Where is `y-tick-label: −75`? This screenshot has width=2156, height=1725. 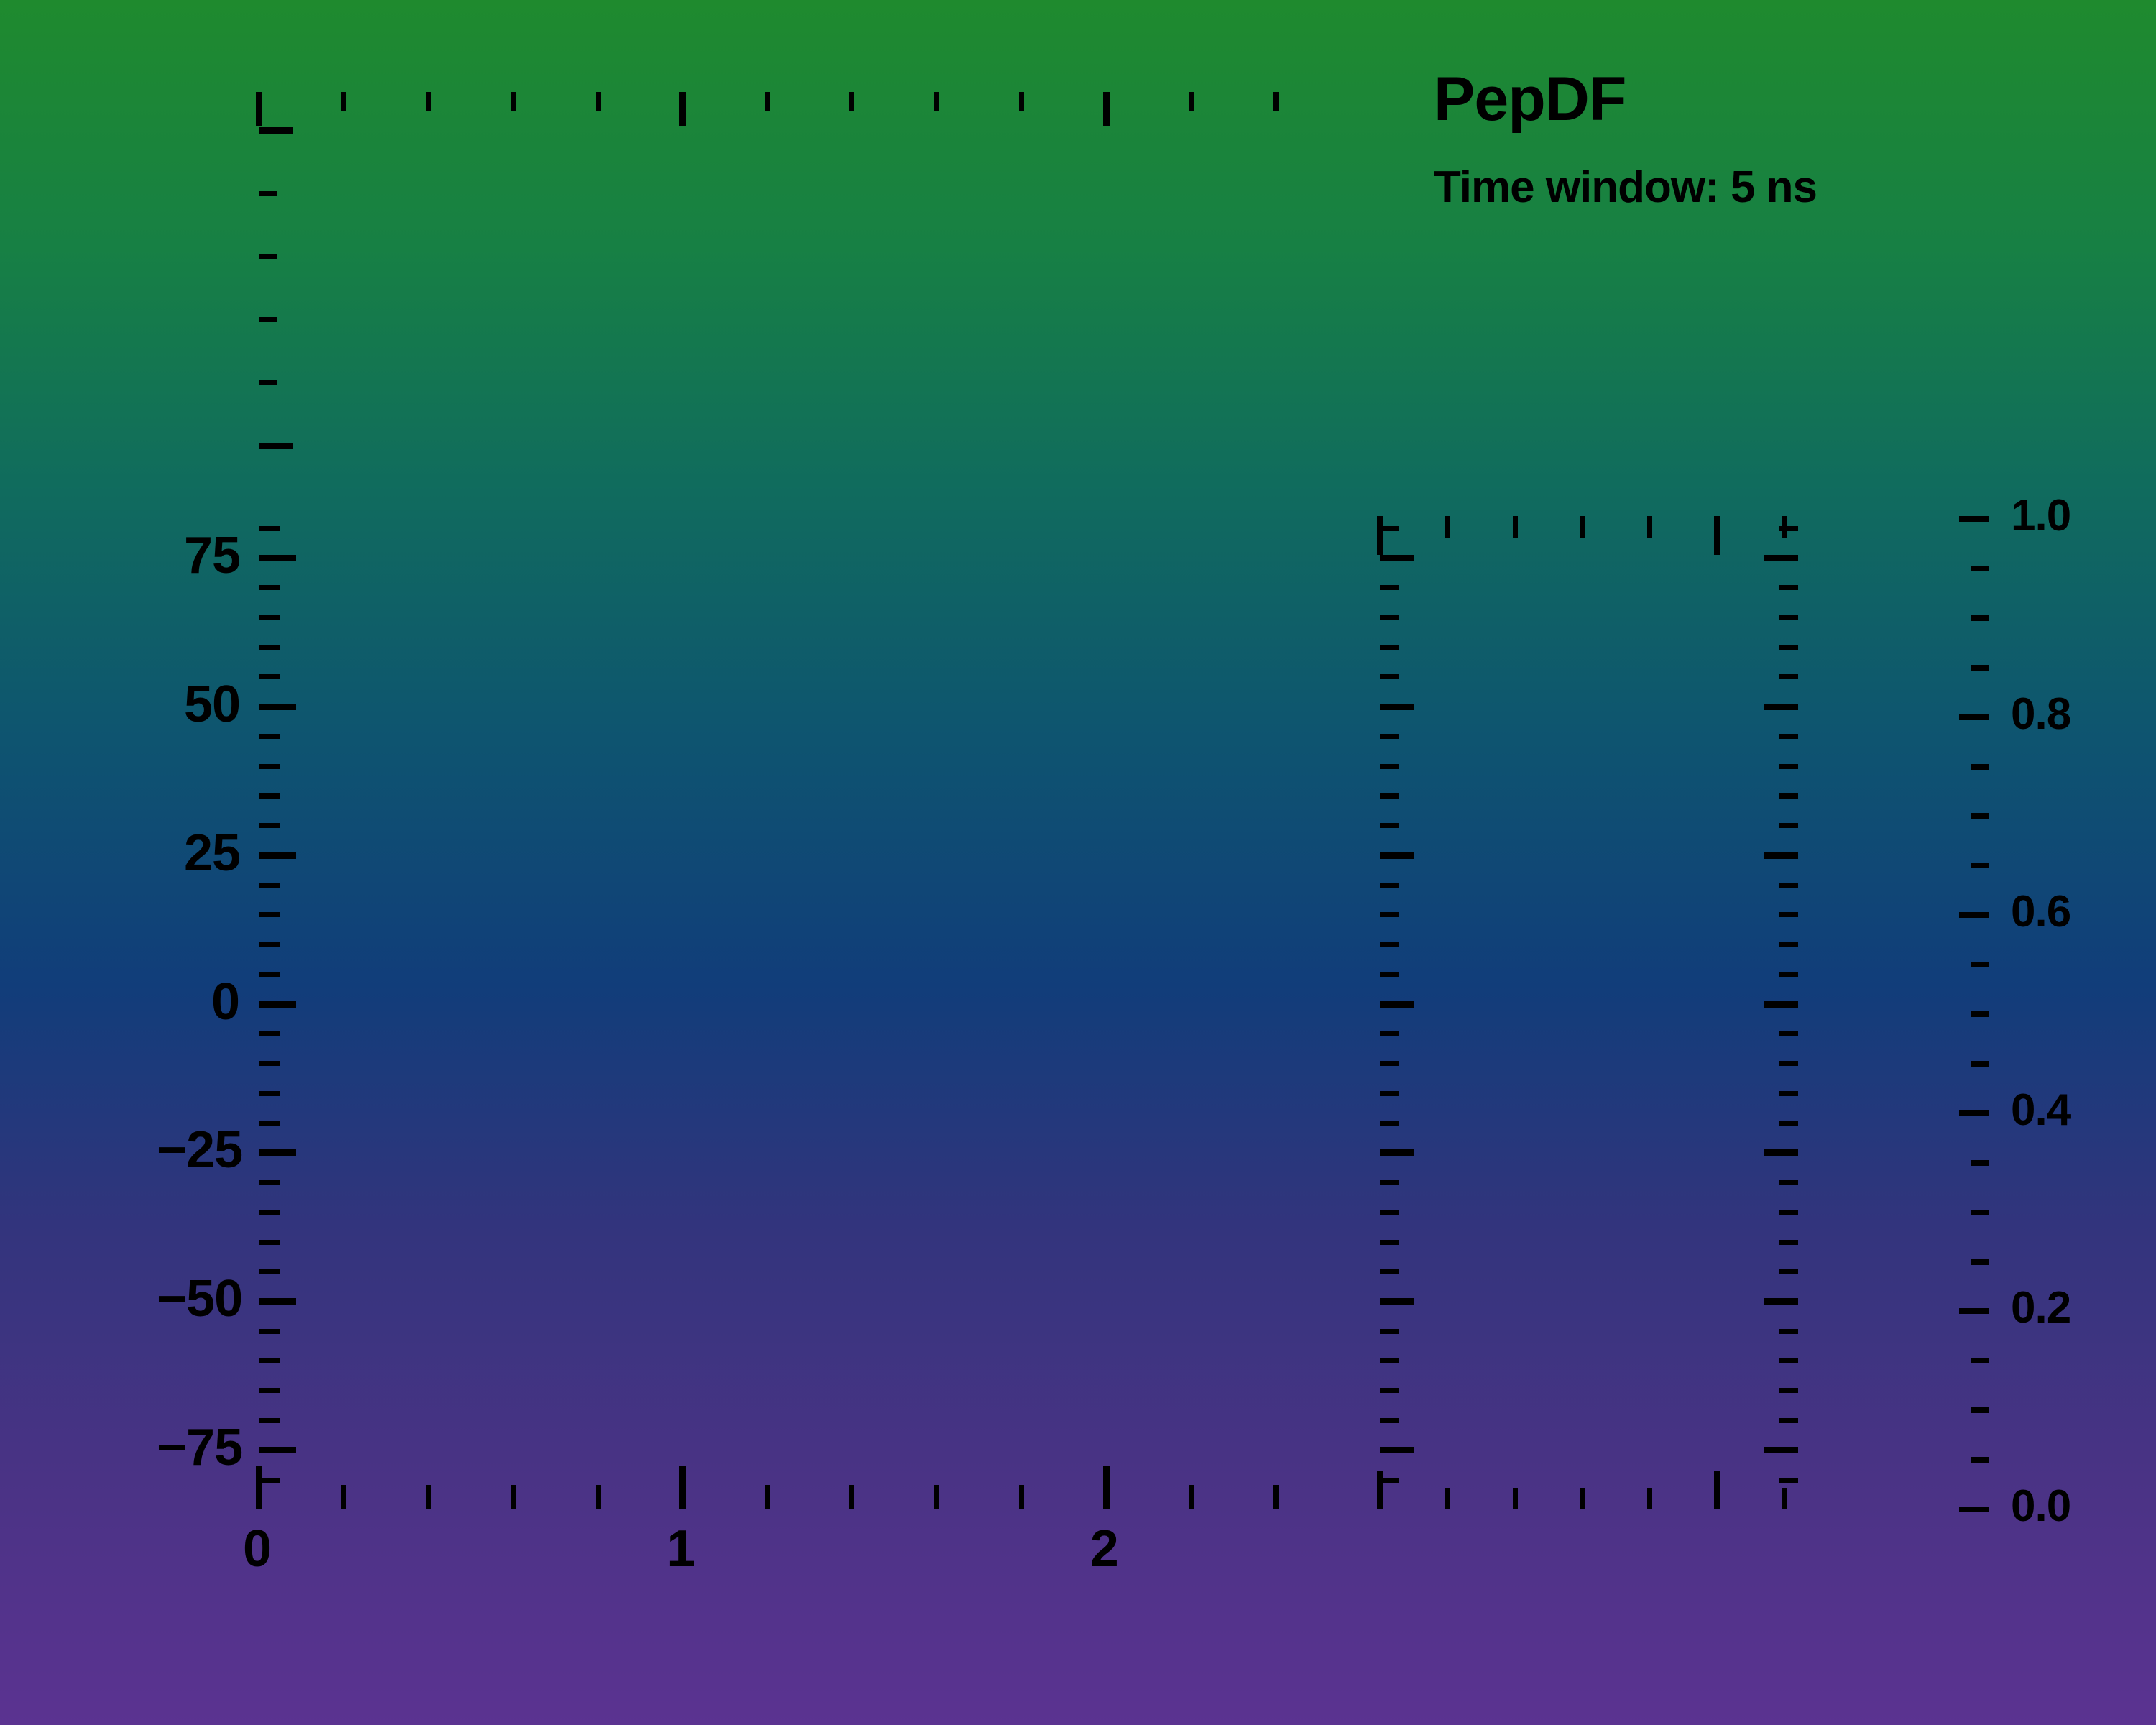
y-tick-label: −75 is located at coordinates (200, 1448).